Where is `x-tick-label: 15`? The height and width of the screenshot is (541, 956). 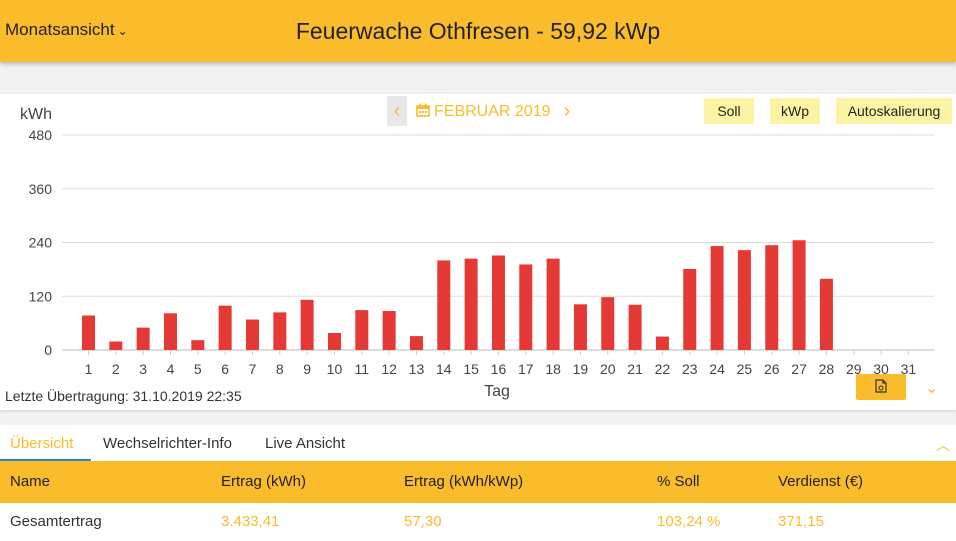 x-tick-label: 15 is located at coordinates (471, 369).